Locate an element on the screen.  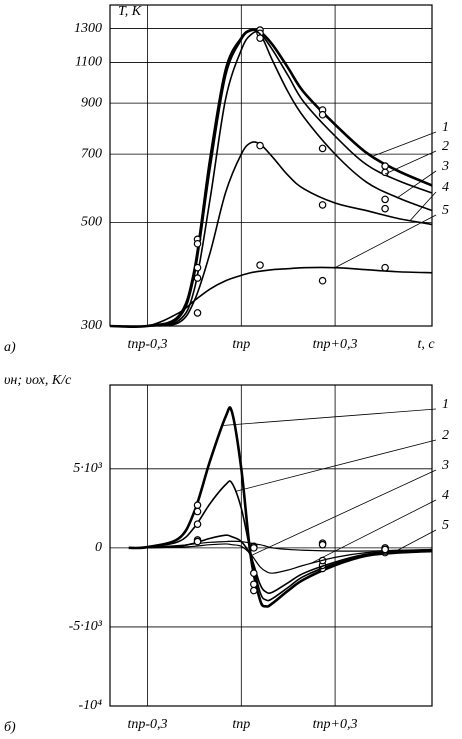
y-tick-label: 900 is located at coordinates (91, 102).